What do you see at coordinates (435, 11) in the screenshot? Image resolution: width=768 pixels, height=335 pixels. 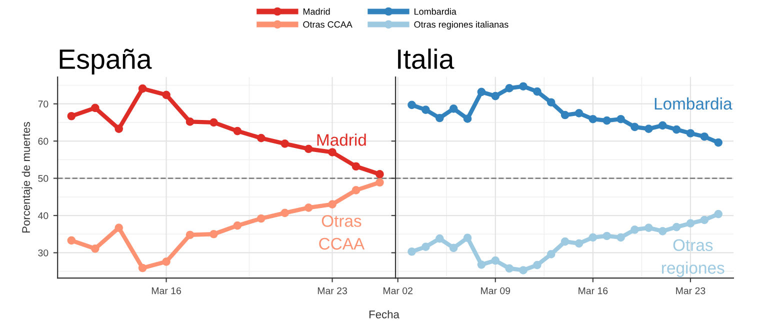 I see `legend-label: Lombardia` at bounding box center [435, 11].